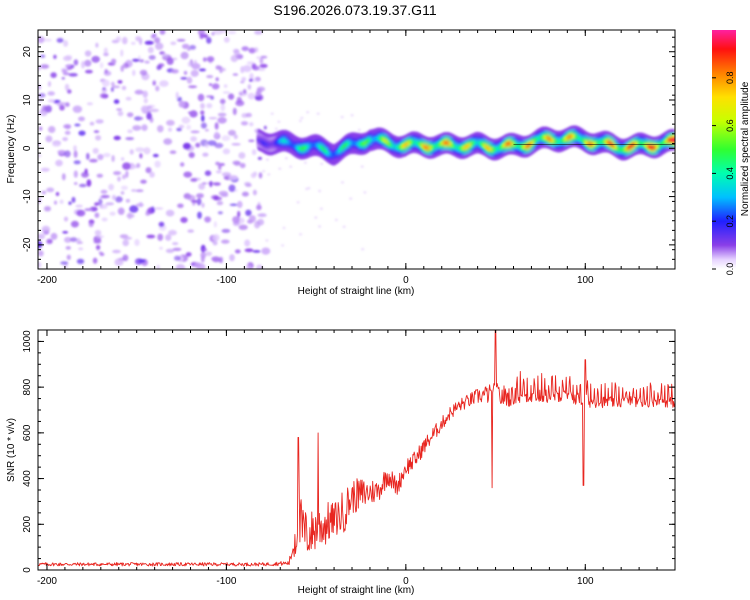  What do you see at coordinates (27, 386) in the screenshot?
I see `y-tick-label: 800` at bounding box center [27, 386].